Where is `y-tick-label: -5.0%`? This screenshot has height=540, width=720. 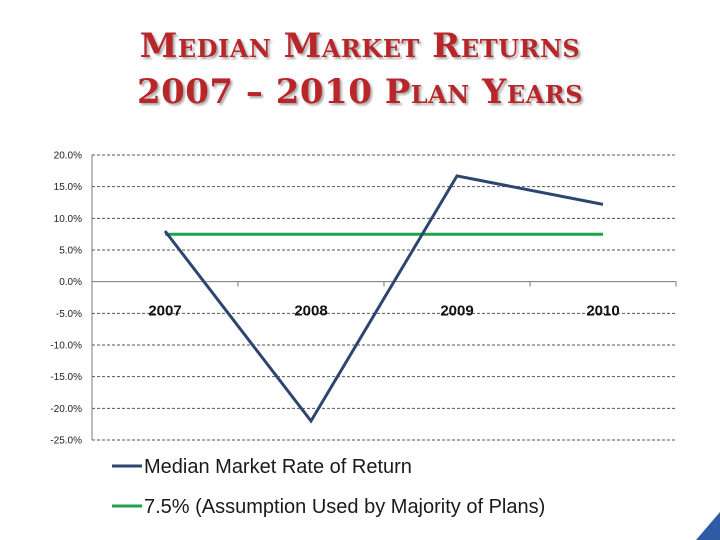 y-tick-label: -5.0% is located at coordinates (69, 314).